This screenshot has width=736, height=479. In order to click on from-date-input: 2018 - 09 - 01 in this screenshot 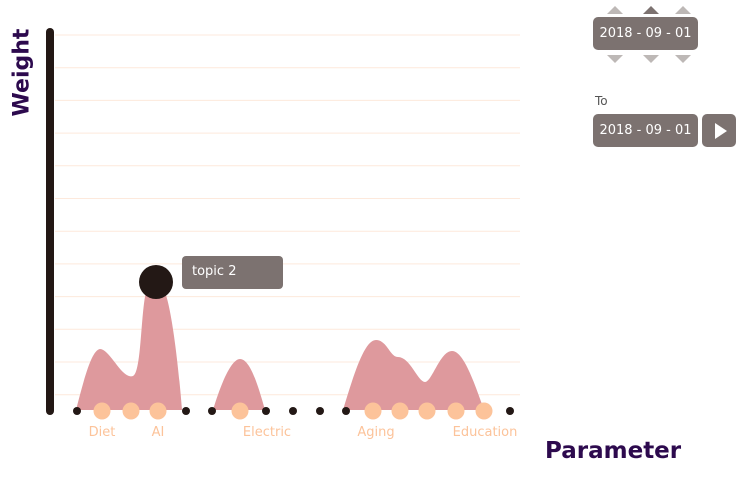, I will do `click(645, 33)`.